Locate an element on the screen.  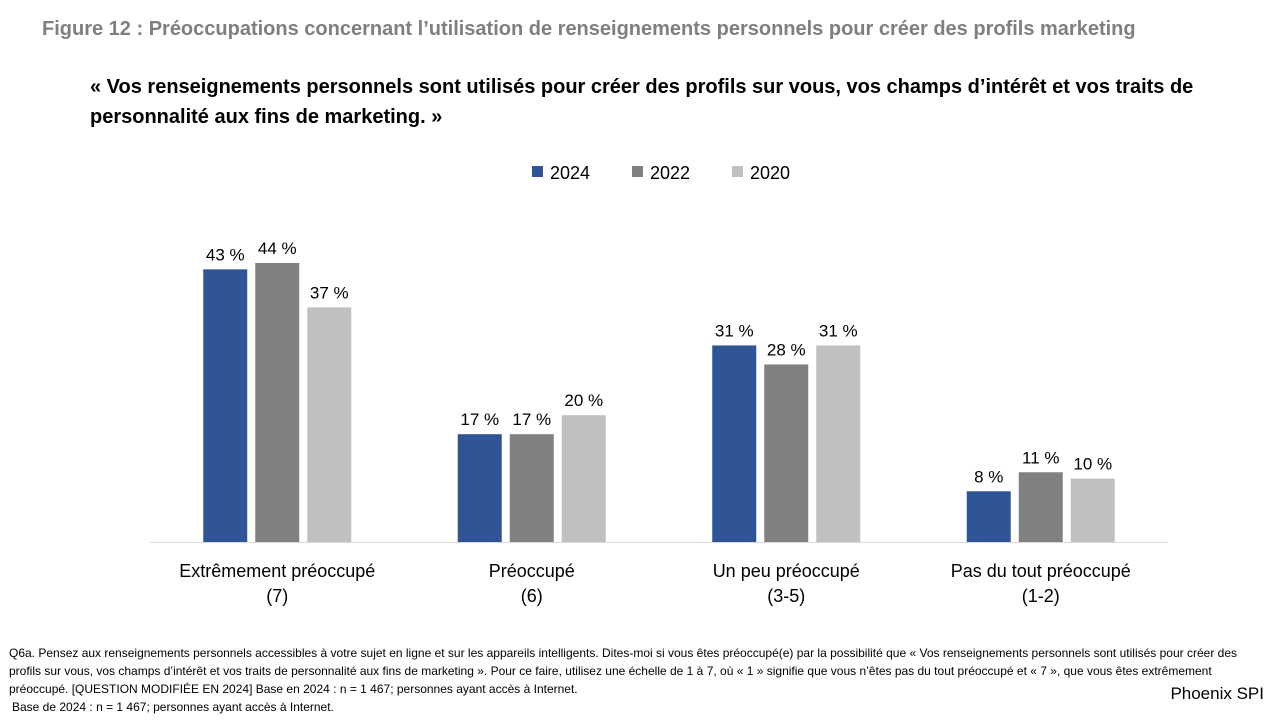
category-label-2-1: (3-5) is located at coordinates (786, 596).